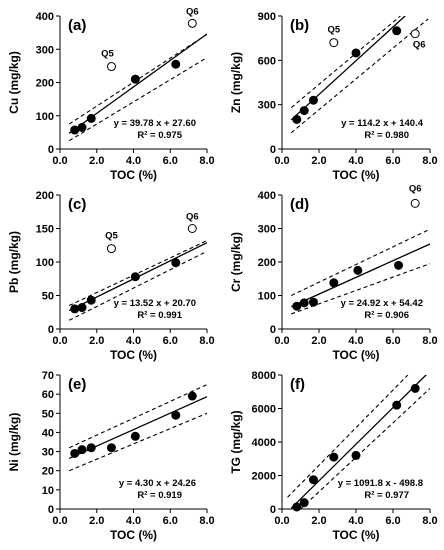 The image size is (444, 550). I want to click on pb-outlier-point-q5, so click(111, 249).